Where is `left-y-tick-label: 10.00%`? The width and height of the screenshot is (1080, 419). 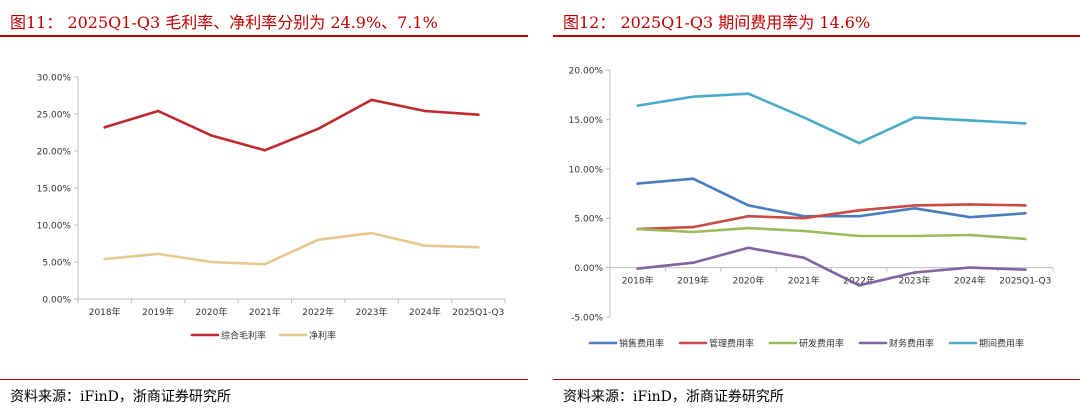 left-y-tick-label: 10.00% is located at coordinates (54, 227).